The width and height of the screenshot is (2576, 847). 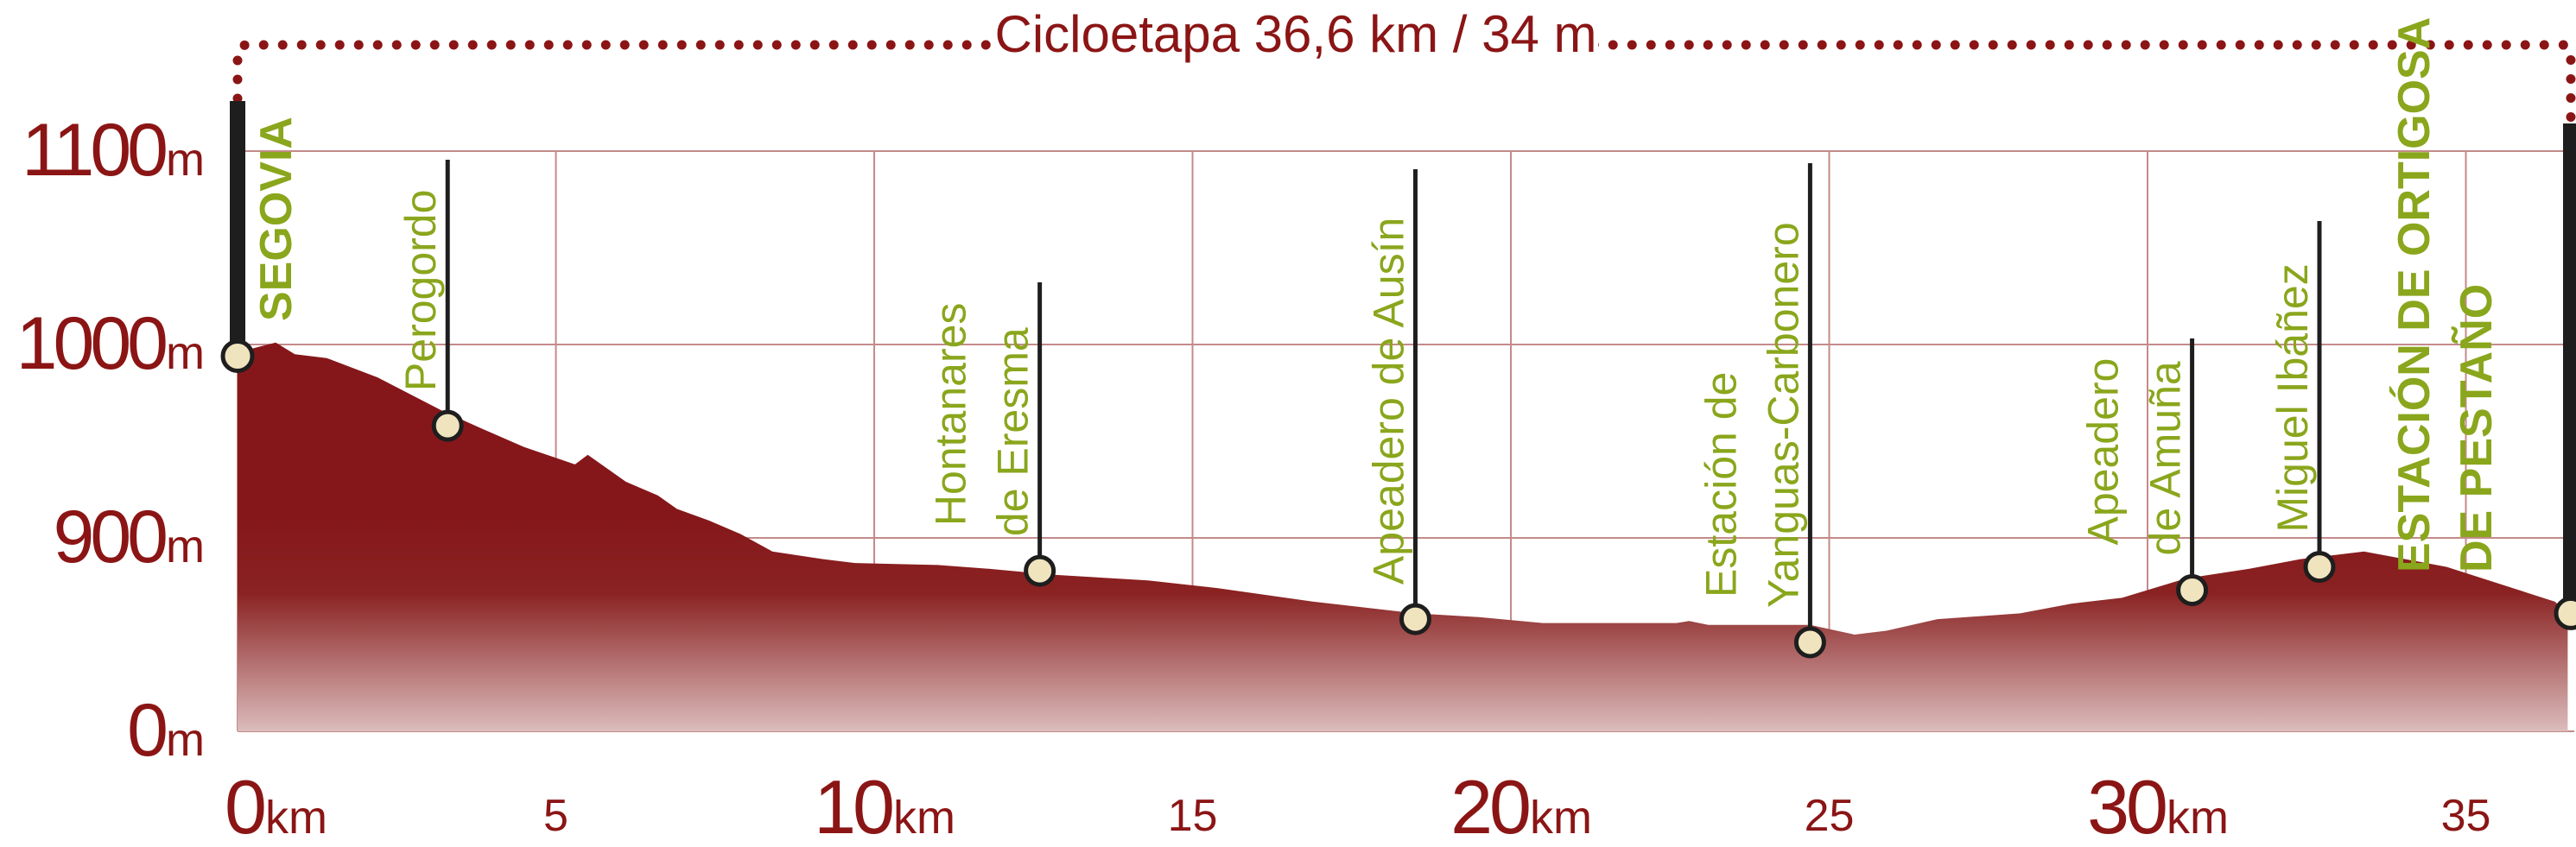 I want to click on waypoint: Perogordo, so click(x=430, y=301).